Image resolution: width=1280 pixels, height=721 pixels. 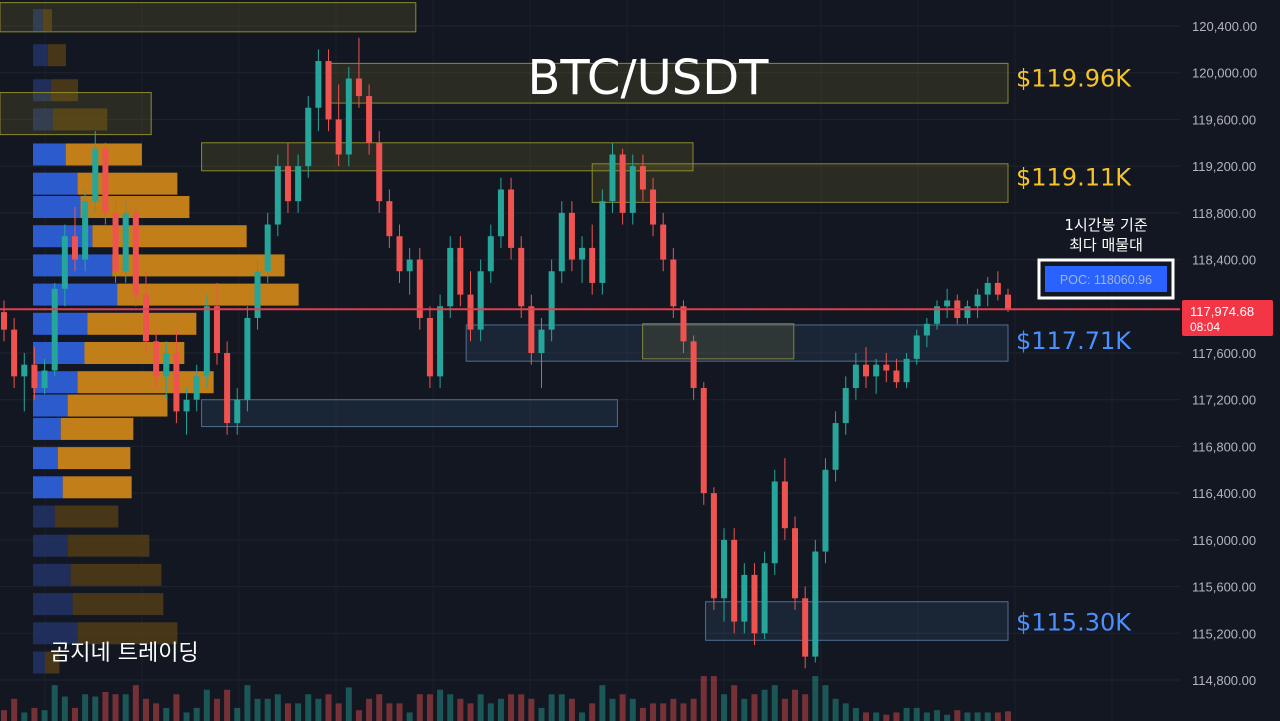 I want to click on y-tick-label: 114,800.00, so click(x=1224, y=680).